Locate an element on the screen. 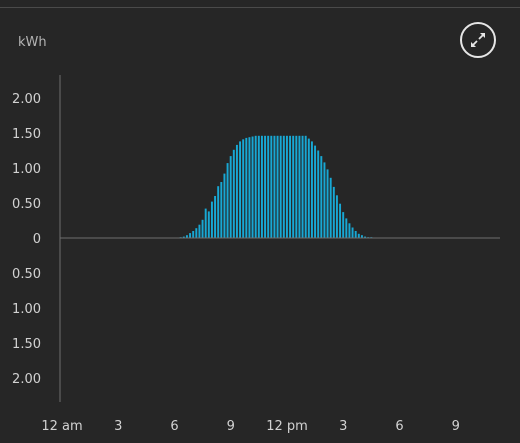  x-tick-label: 12 pm is located at coordinates (287, 426).